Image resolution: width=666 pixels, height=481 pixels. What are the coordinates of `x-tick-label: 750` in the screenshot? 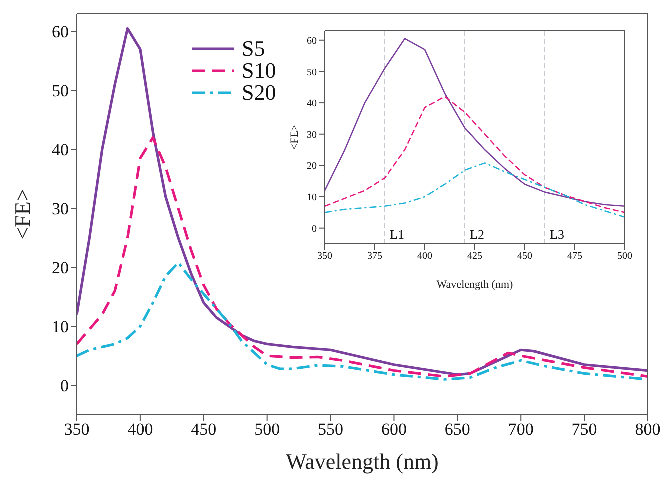 It's located at (585, 430).